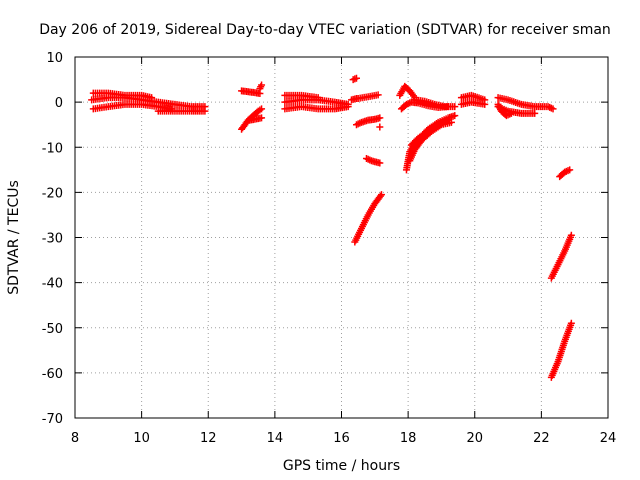 This screenshot has height=480, width=640. Describe the element at coordinates (608, 438) in the screenshot. I see `x-tick-label: 24` at that location.